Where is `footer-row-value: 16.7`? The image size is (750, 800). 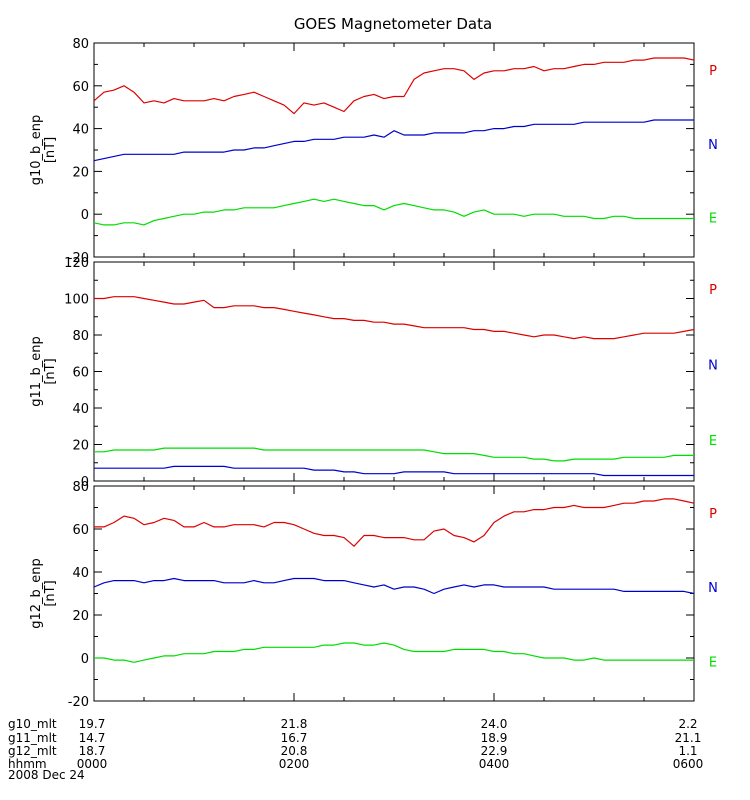
footer-row-value: 16.7 is located at coordinates (294, 738).